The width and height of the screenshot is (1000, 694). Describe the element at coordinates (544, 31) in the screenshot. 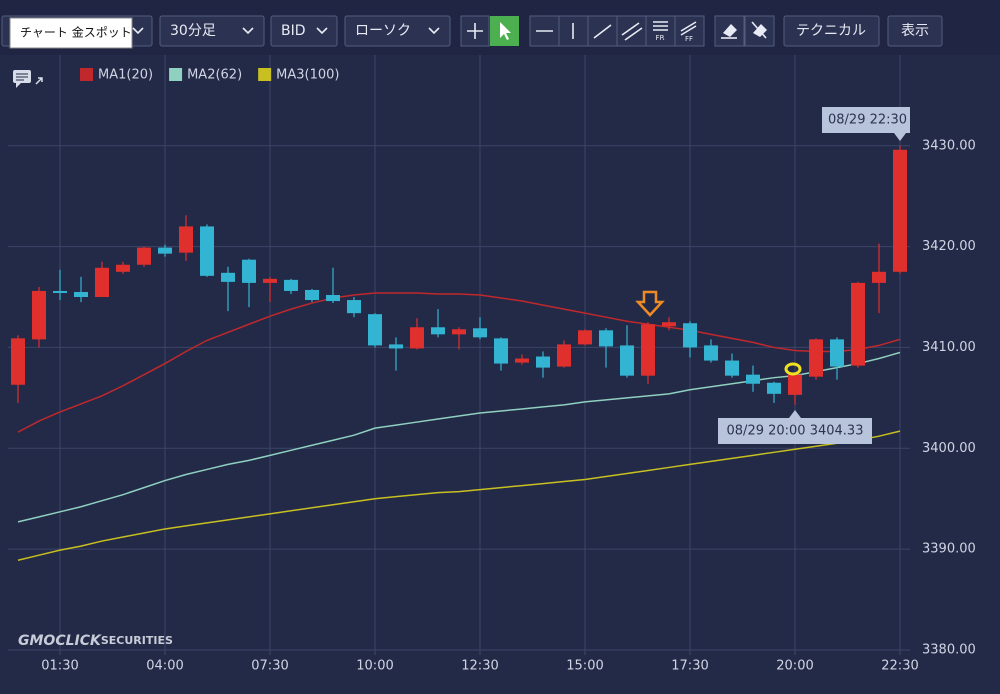

I see `hline-button` at that location.